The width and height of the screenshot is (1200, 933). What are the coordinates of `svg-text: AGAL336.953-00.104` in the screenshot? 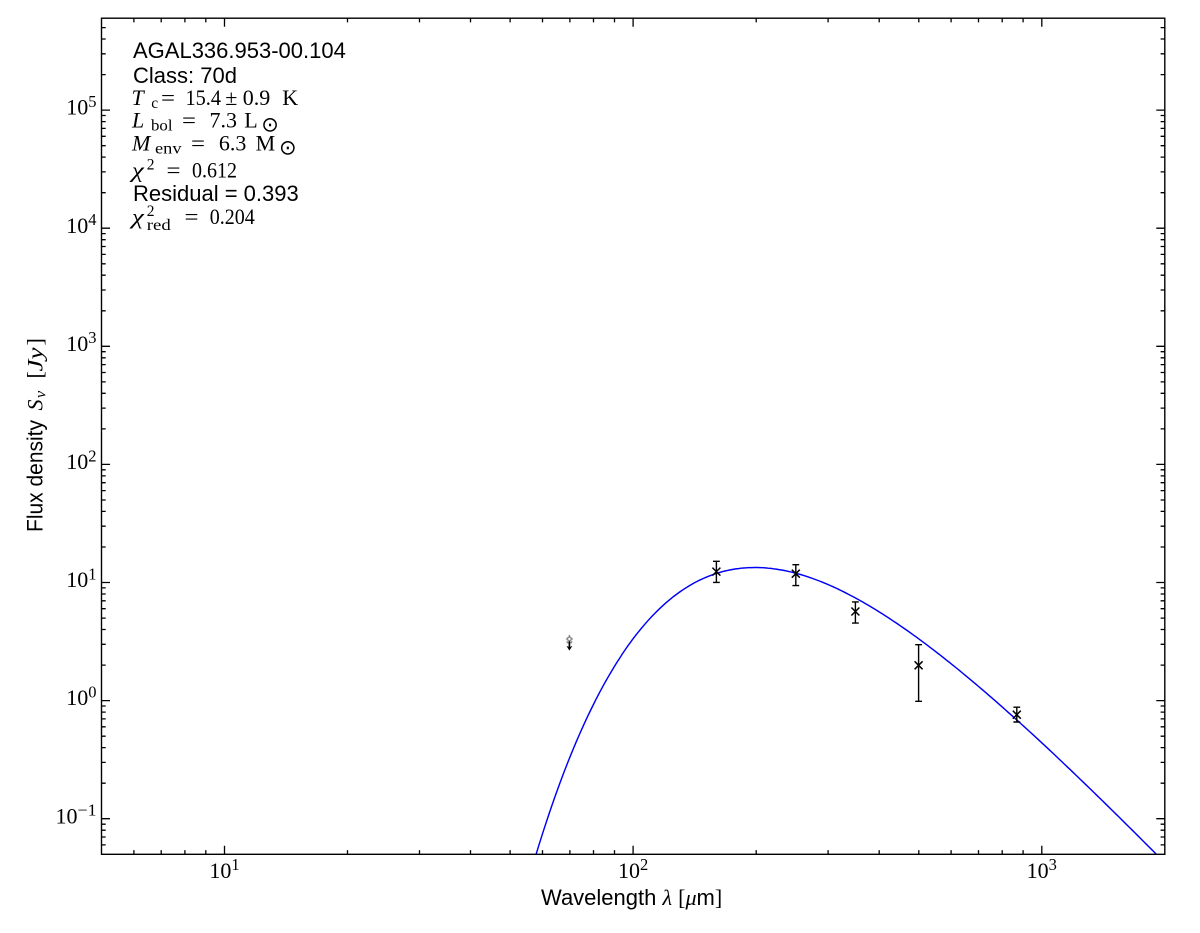 It's located at (239, 50).